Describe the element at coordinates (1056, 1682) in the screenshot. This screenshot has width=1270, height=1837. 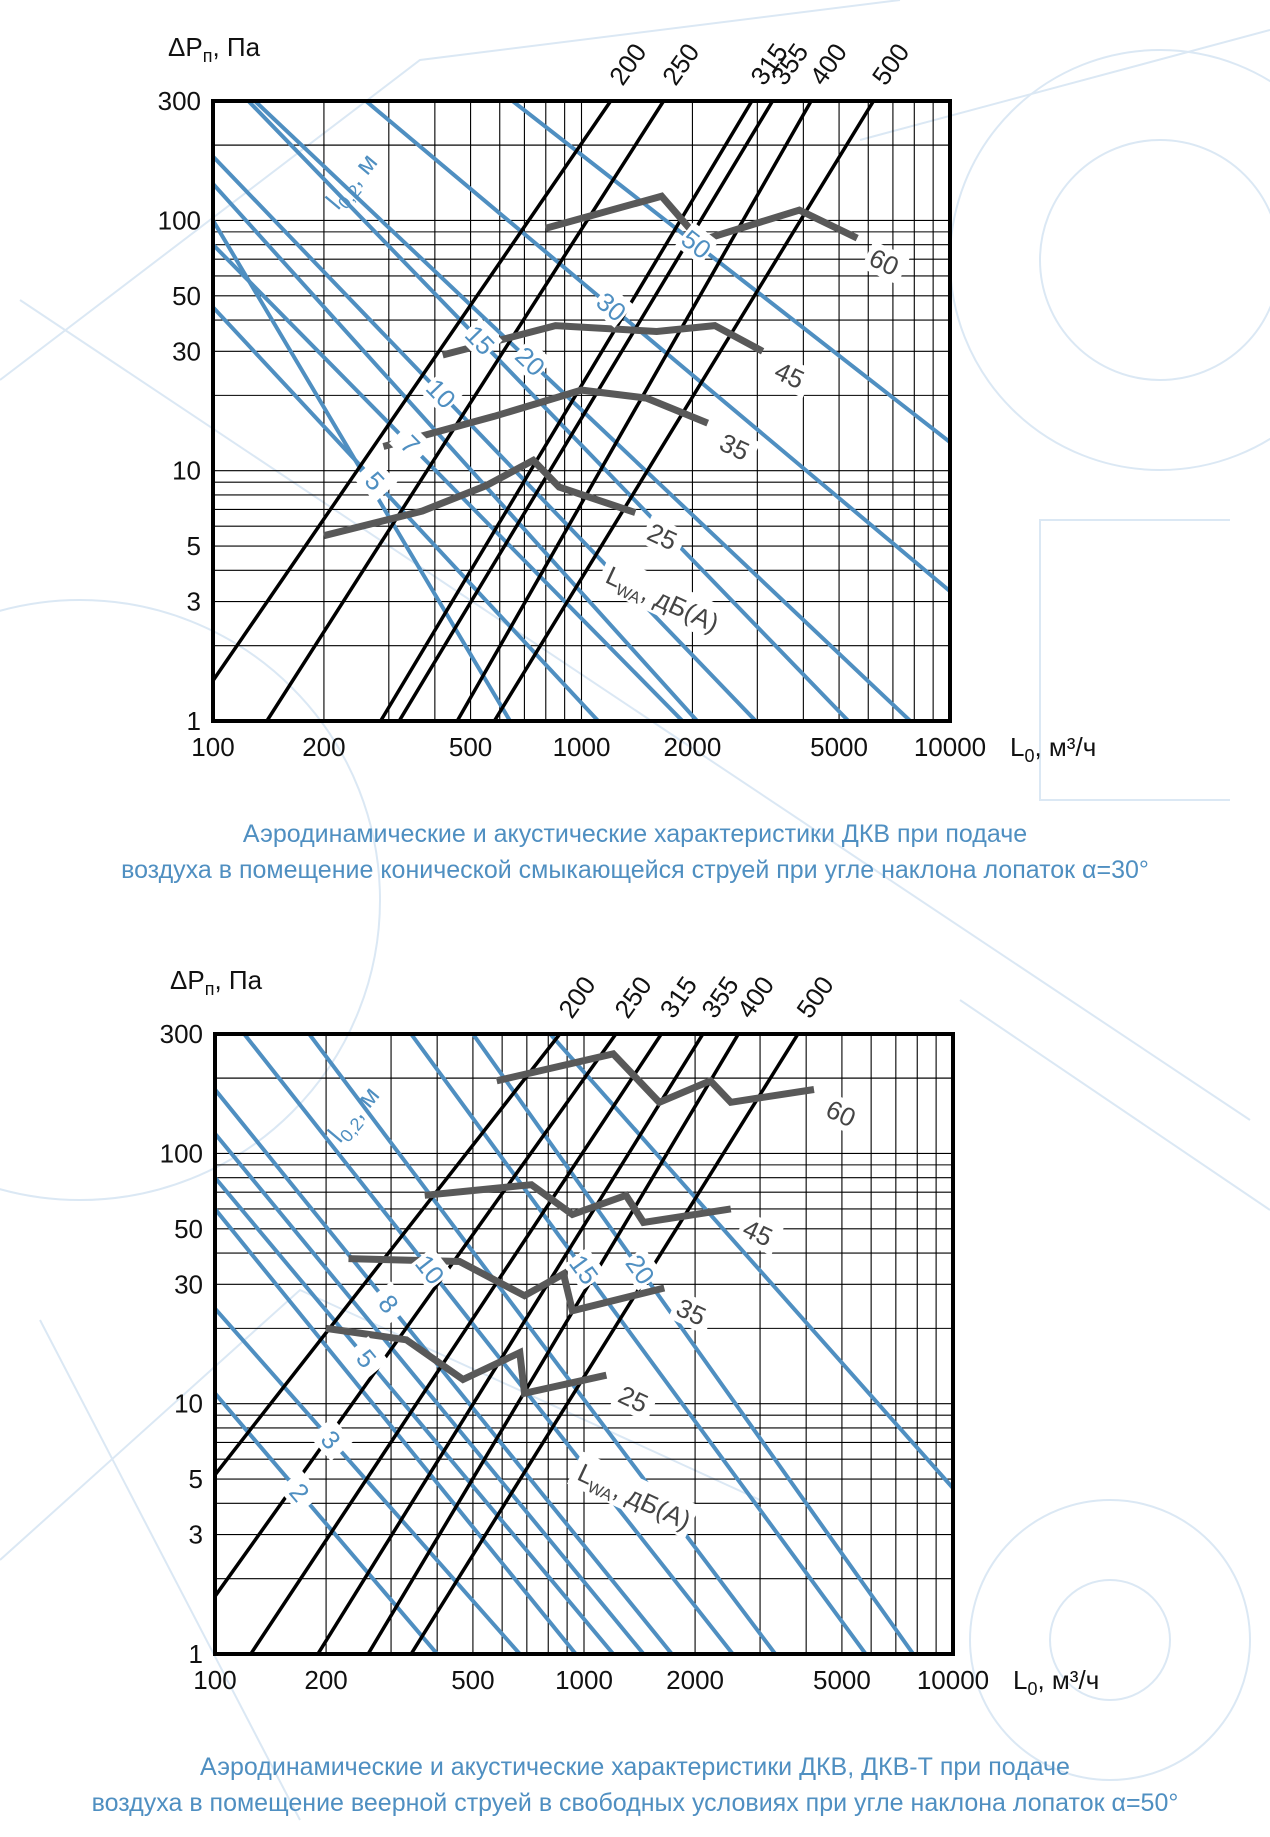
I see `chart-2-x-axis-label: L0, м³/ч` at that location.